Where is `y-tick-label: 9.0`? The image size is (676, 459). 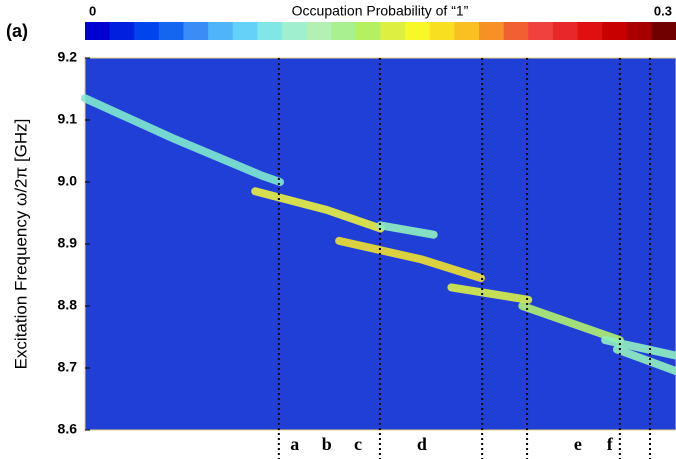 y-tick-label: 9.0 is located at coordinates (68, 181).